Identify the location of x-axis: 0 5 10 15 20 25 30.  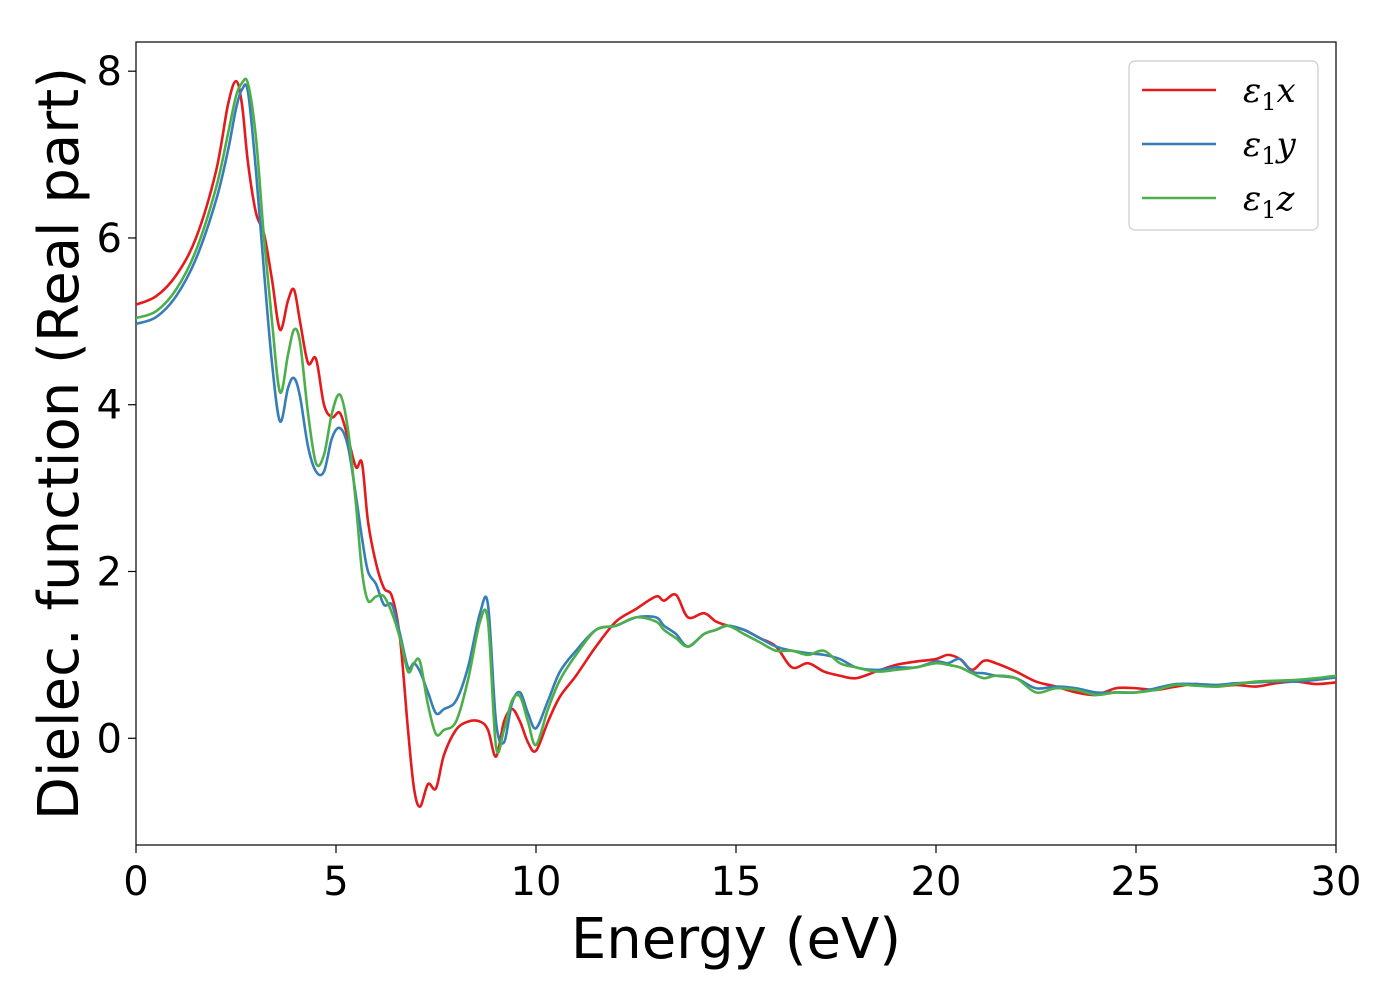
(742, 875).